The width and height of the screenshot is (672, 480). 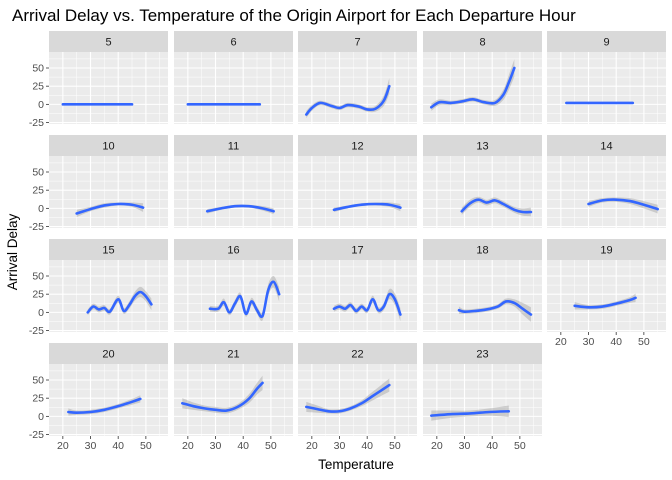 I want to click on facet-strip-label: 21, so click(x=233, y=355).